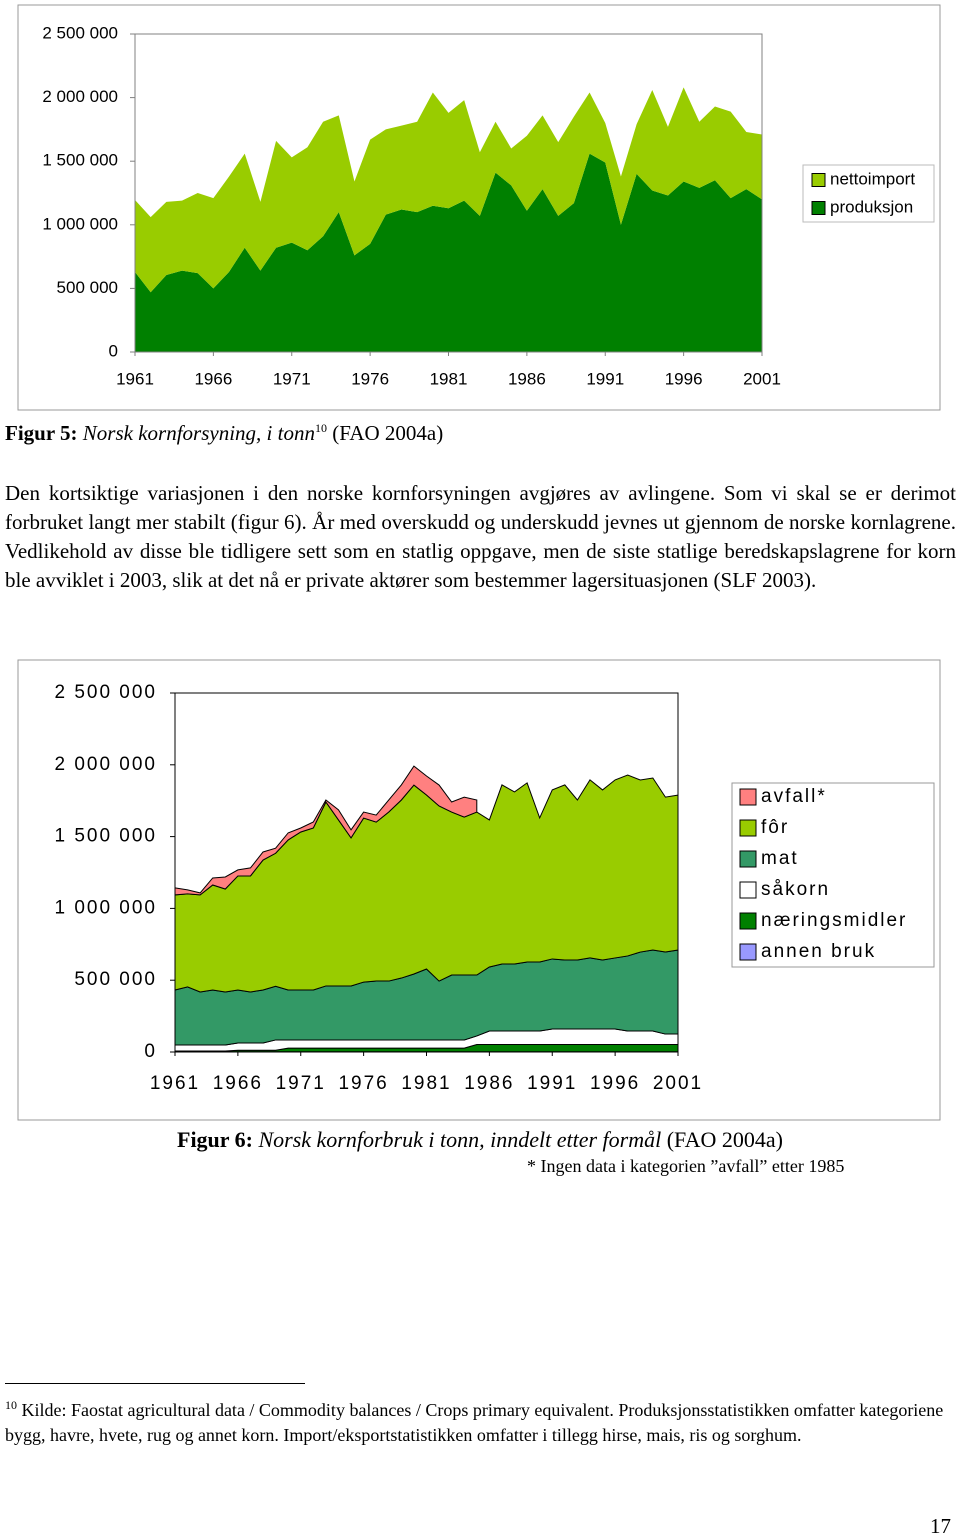 Image resolution: width=960 pixels, height=1539 pixels. What do you see at coordinates (871, 206) in the screenshot?
I see `legend-label: produksjon` at bounding box center [871, 206].